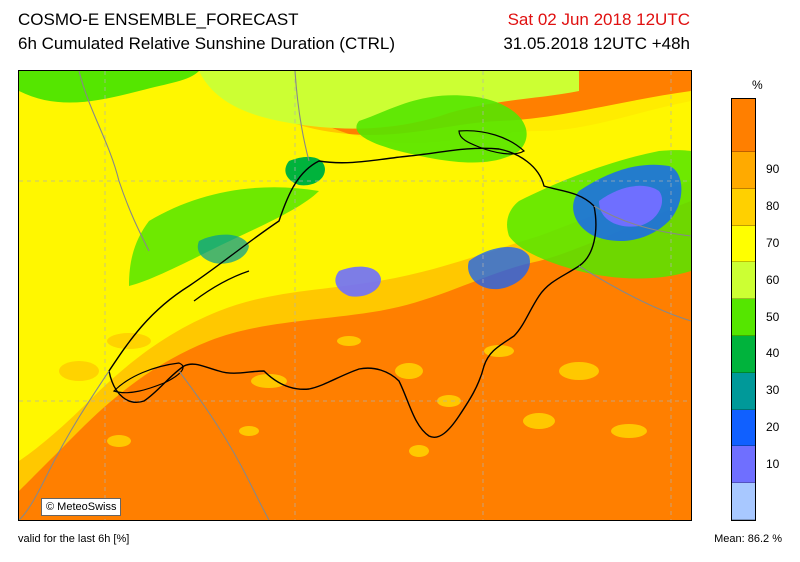 This screenshot has width=800, height=562. I want to click on colorbar-label: 30, so click(773, 390).